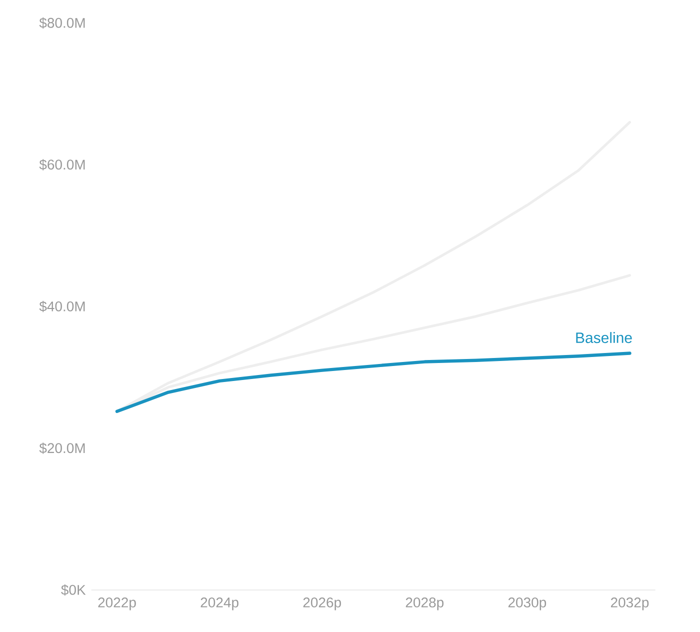  Describe the element at coordinates (73, 590) in the screenshot. I see `y-tick-label: $0K` at that location.